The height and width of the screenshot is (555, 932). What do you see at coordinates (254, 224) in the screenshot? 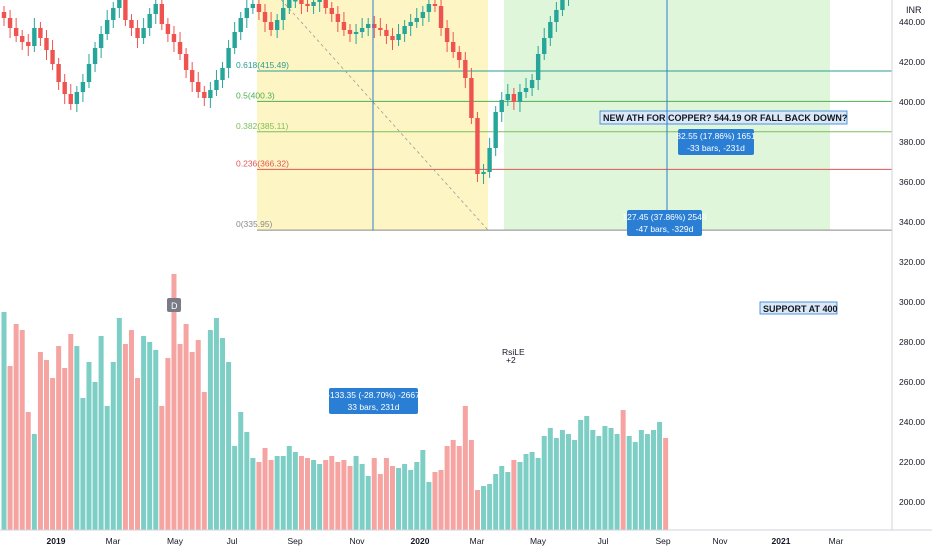
I see `fib-label: 0(335.95)` at bounding box center [254, 224].